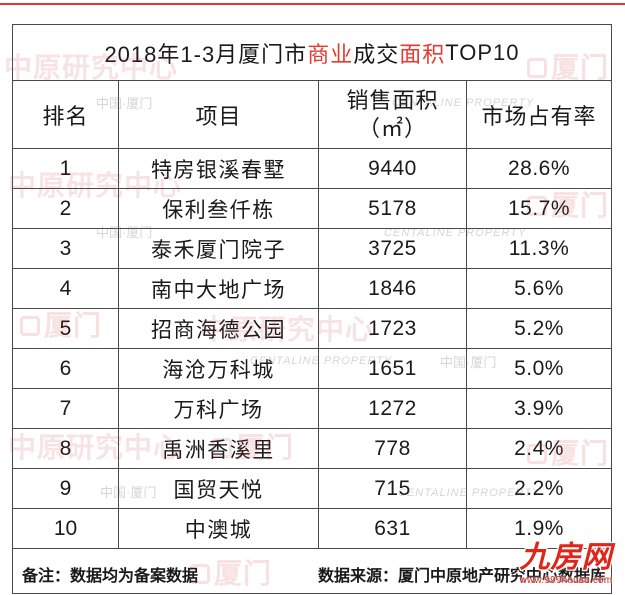 This screenshot has width=625, height=595. I want to click on table-row: 3 泰禾厦门院子 3725 11.3%, so click(312, 248).